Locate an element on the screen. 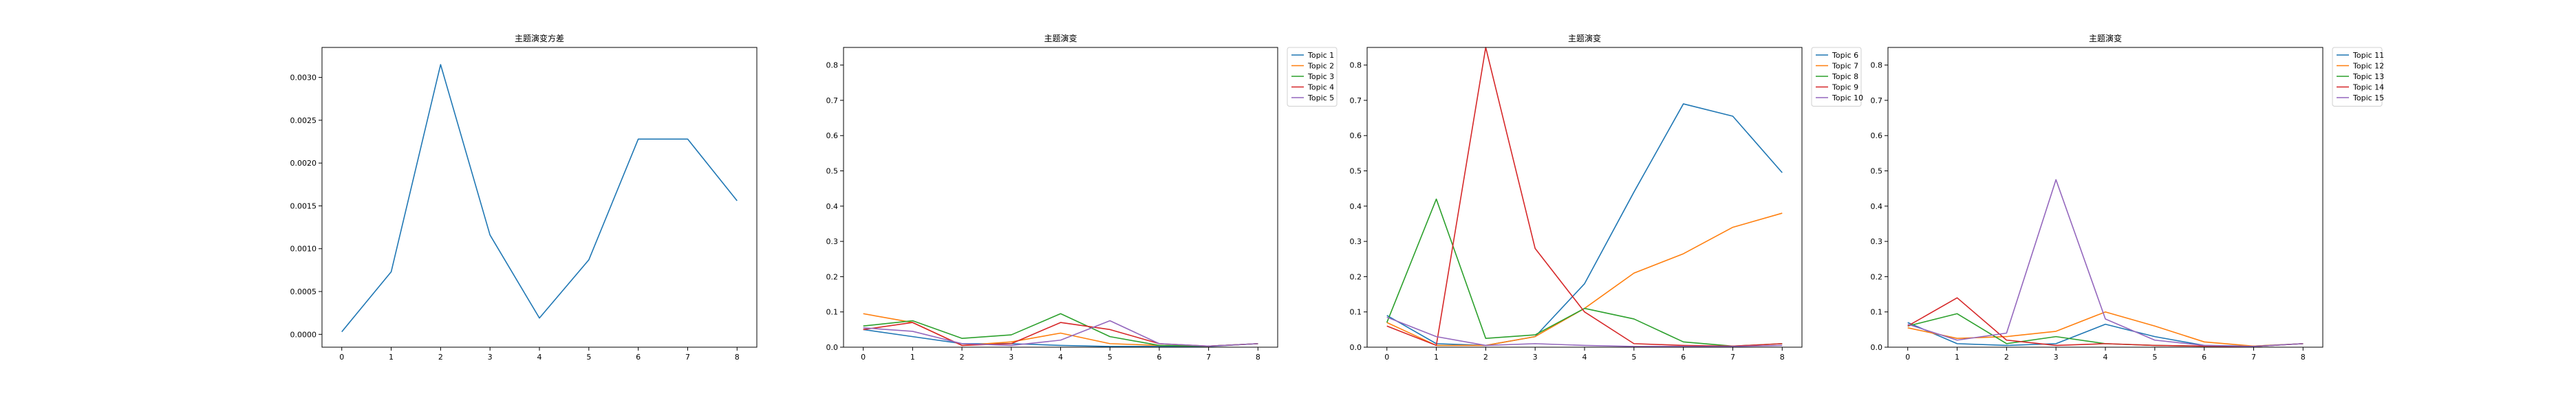 This screenshot has width=2576, height=396. legend-label: Topic 2 is located at coordinates (1320, 66).